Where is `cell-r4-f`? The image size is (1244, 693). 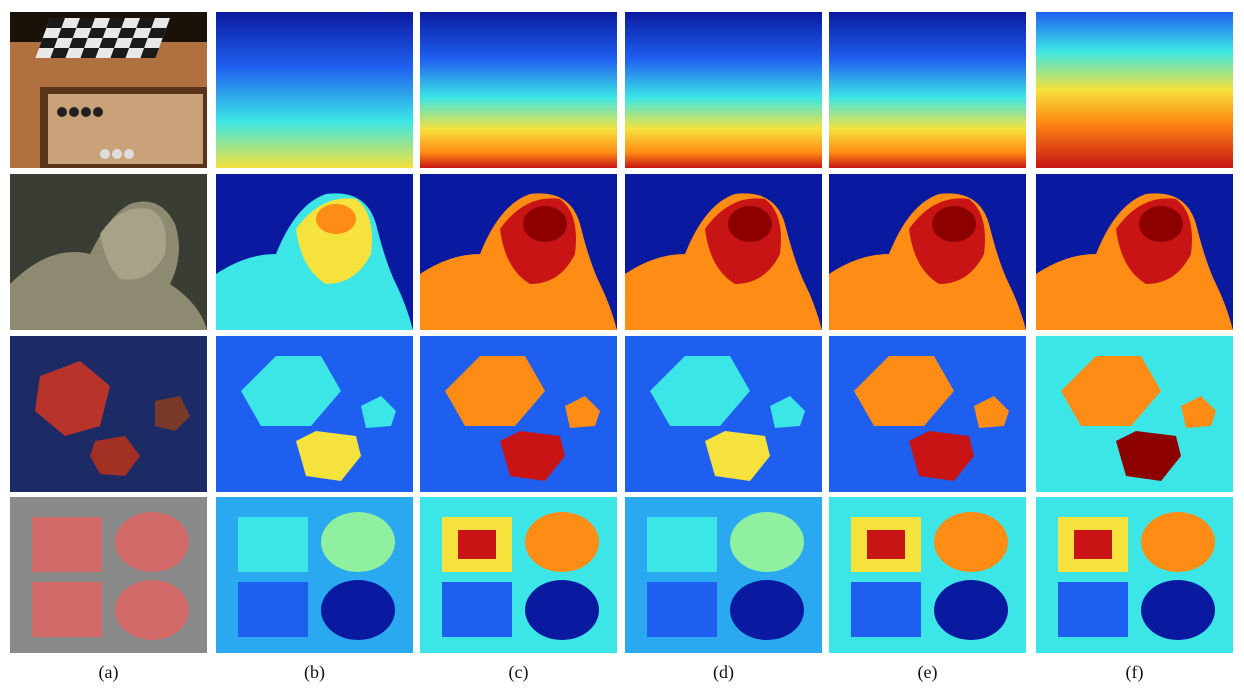 cell-r4-f is located at coordinates (1134, 575).